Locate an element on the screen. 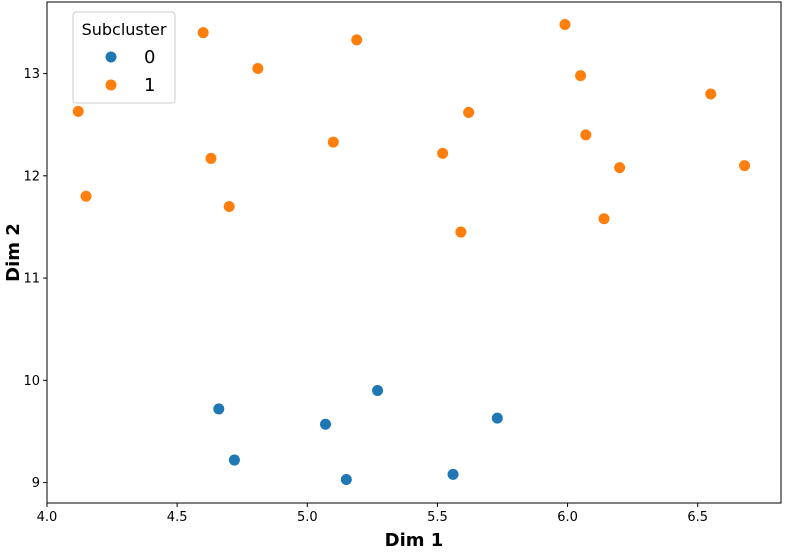  y-tick-label: 9 is located at coordinates (36, 483).